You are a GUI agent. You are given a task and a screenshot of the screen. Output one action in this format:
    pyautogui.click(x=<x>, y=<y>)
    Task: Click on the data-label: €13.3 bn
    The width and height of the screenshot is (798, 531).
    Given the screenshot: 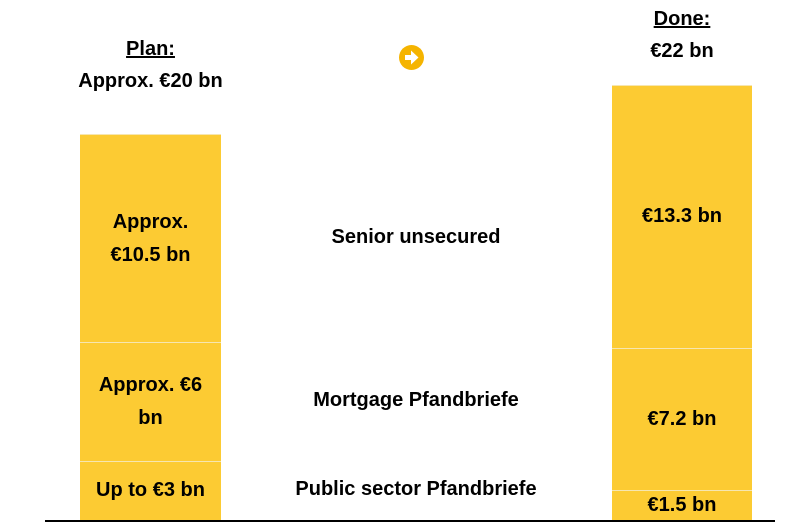 What is the action you would take?
    pyautogui.click(x=682, y=216)
    